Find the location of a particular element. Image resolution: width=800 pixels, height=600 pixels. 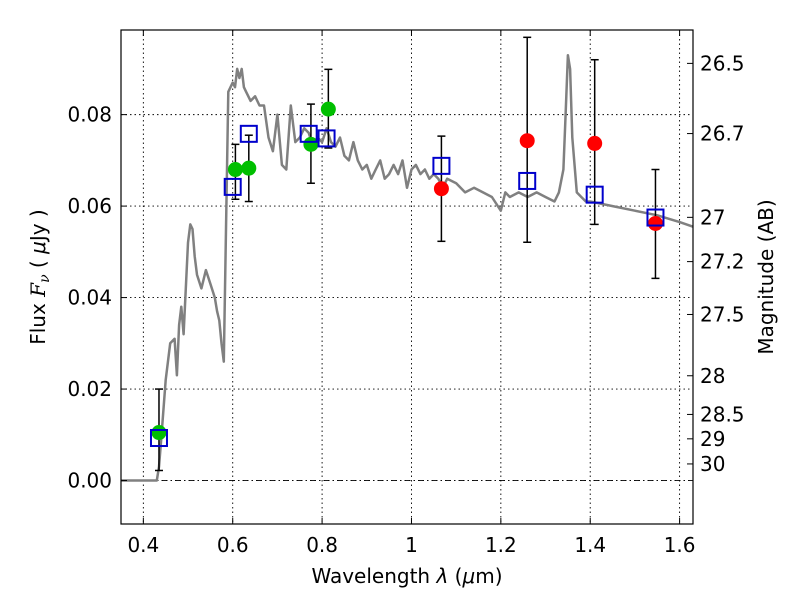

magnitude-tick-label: 28.5 is located at coordinates (722, 414).